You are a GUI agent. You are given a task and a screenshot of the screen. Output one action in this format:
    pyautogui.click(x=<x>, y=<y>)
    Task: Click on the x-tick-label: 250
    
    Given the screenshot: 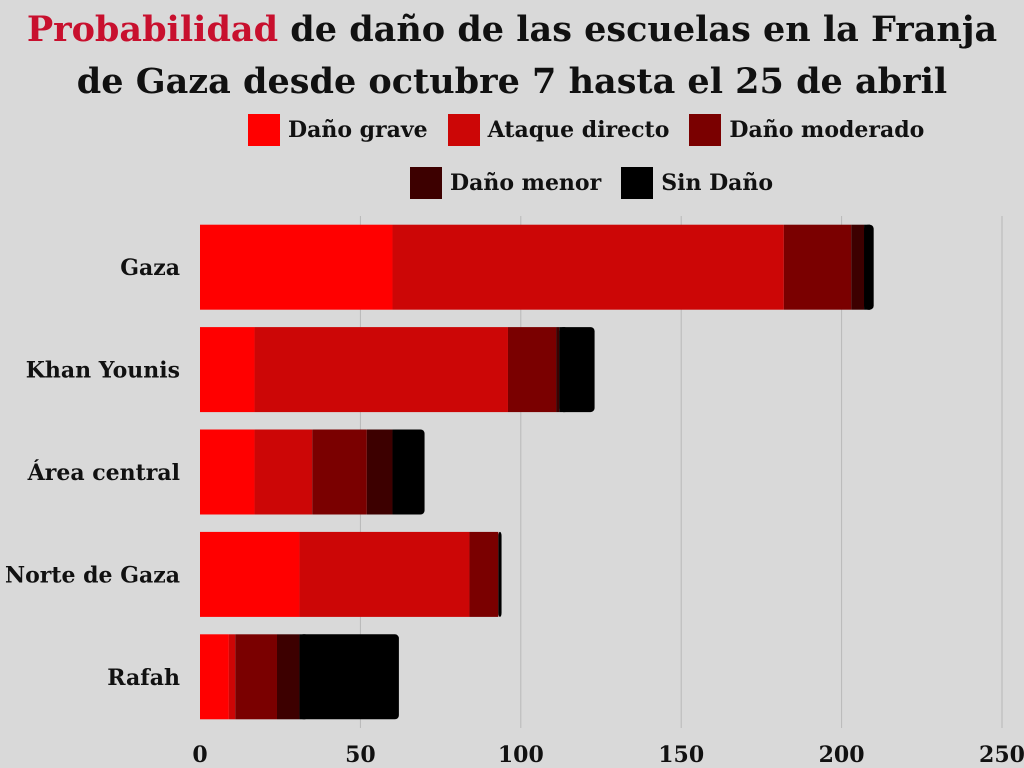 What is the action you would take?
    pyautogui.click(x=1001, y=755)
    